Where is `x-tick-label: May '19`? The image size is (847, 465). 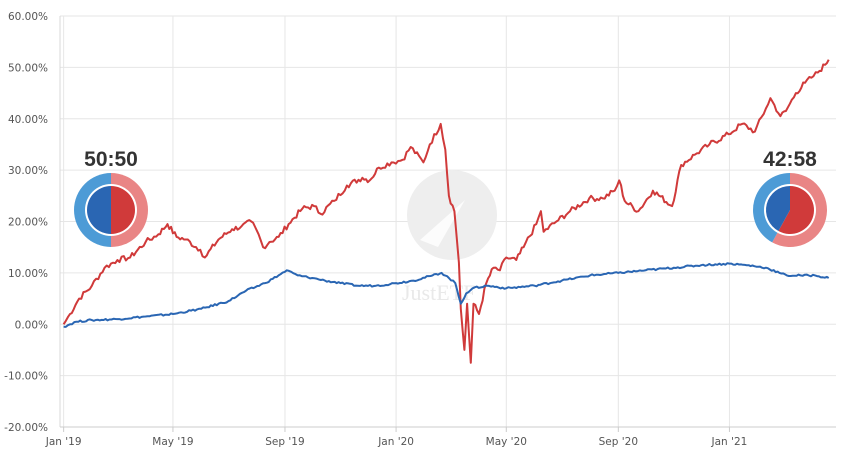 x-tick-label: May '19 is located at coordinates (172, 442).